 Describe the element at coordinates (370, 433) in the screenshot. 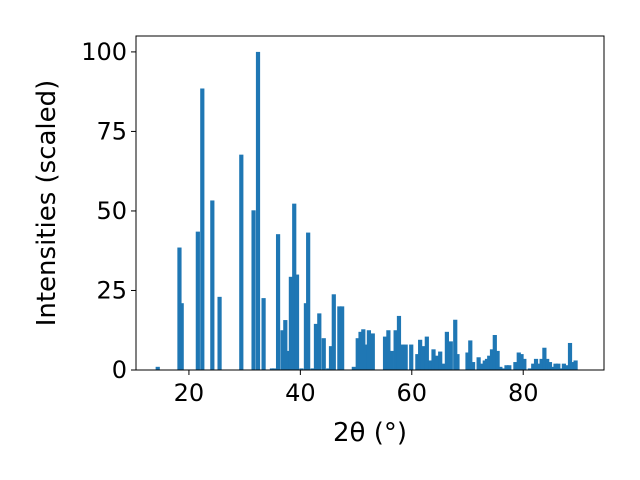

I see `x-axis-label: 2θ (°)` at that location.